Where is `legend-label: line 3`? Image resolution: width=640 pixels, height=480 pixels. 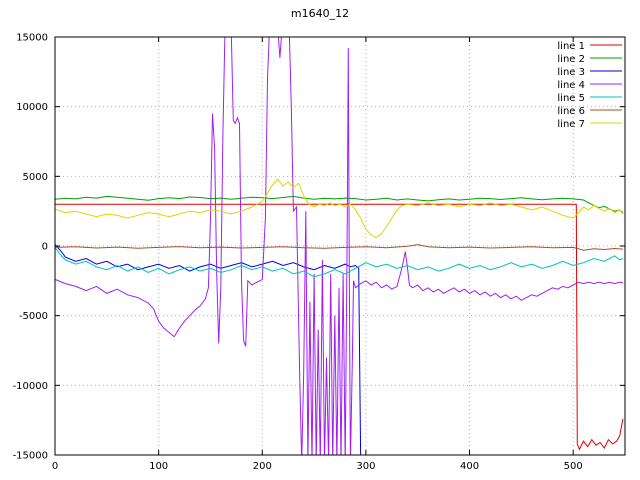
legend-label: line 3 is located at coordinates (571, 72).